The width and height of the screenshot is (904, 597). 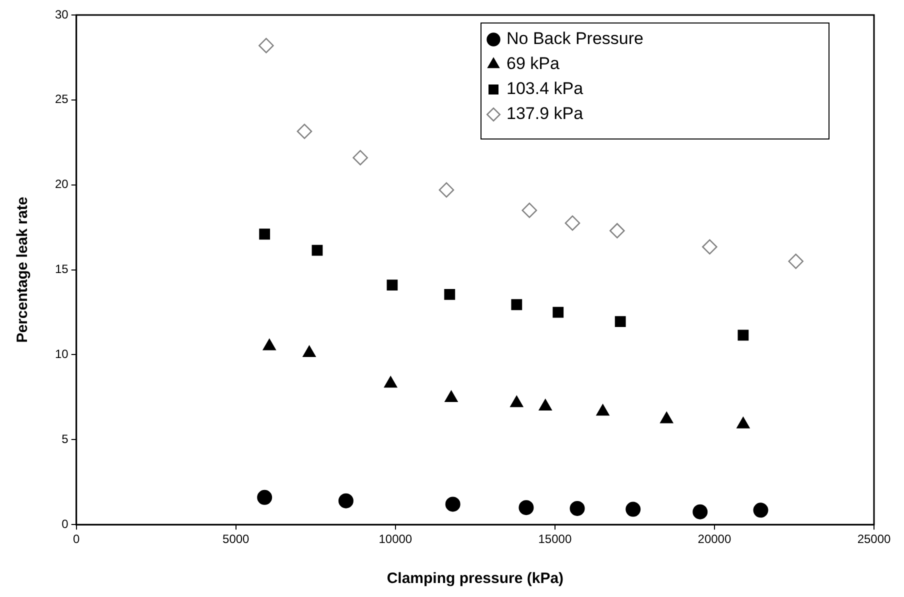 I want to click on y-tick-label: 0, so click(x=65, y=523).